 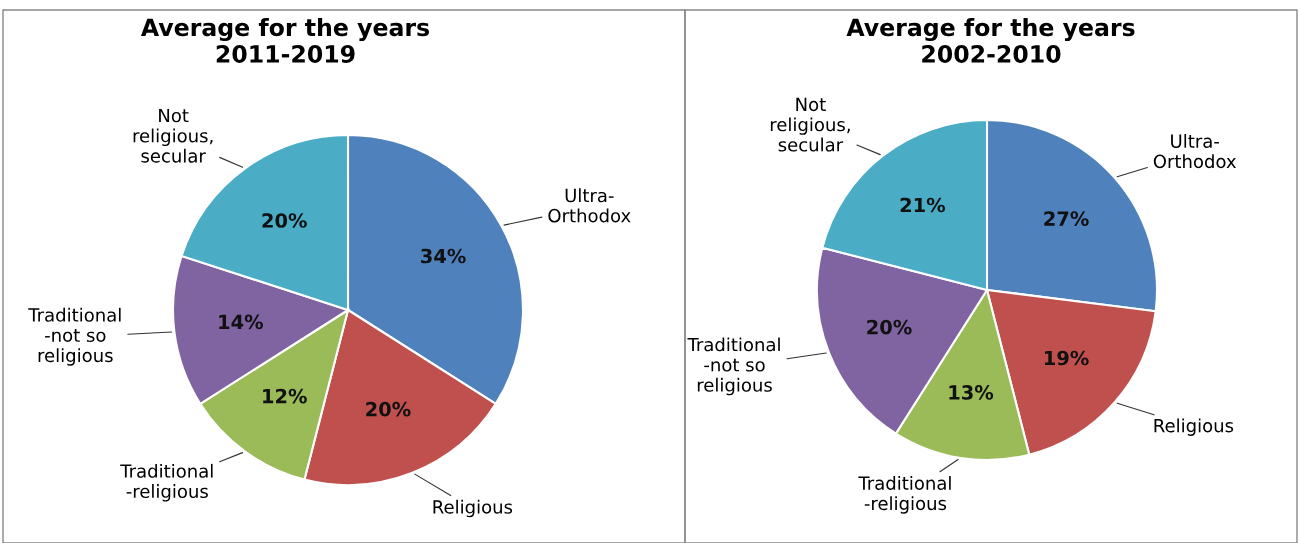 I want to click on data-label: 19%, so click(x=1066, y=358).